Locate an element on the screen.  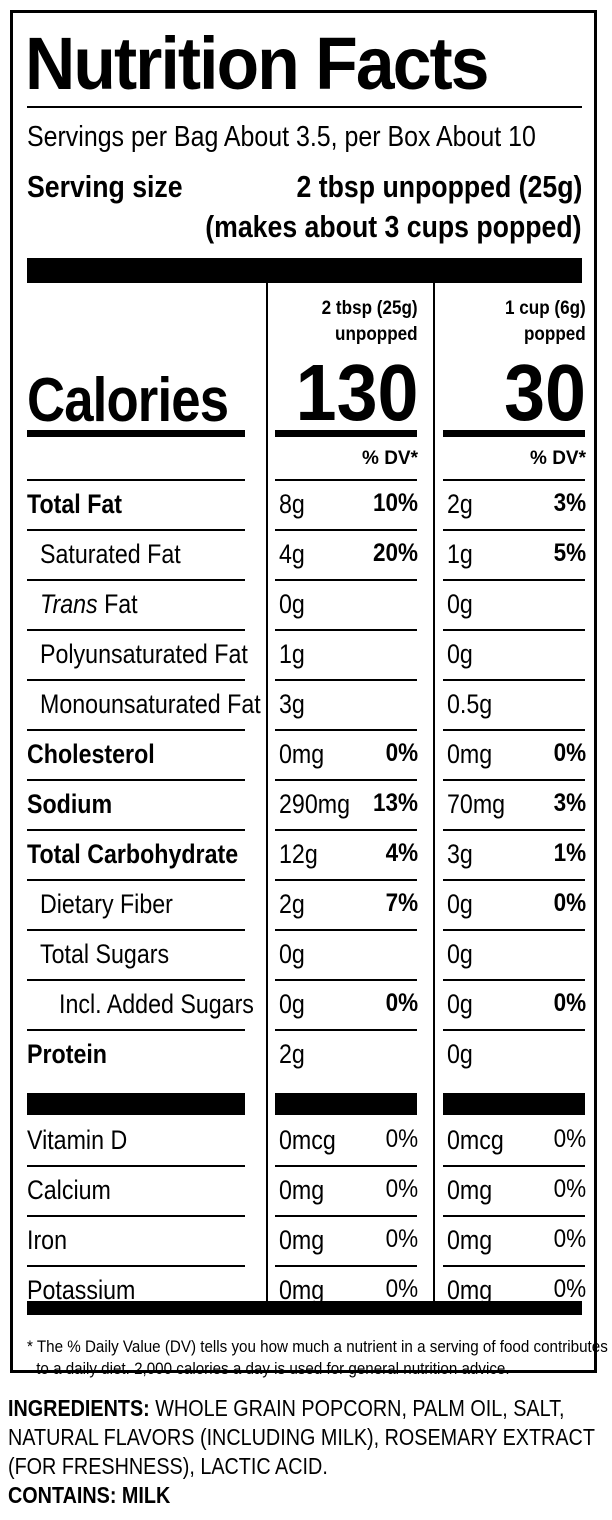
nutrient-row: Cholesterol 0mg 0% 0mg 0% is located at coordinates (303, 754).